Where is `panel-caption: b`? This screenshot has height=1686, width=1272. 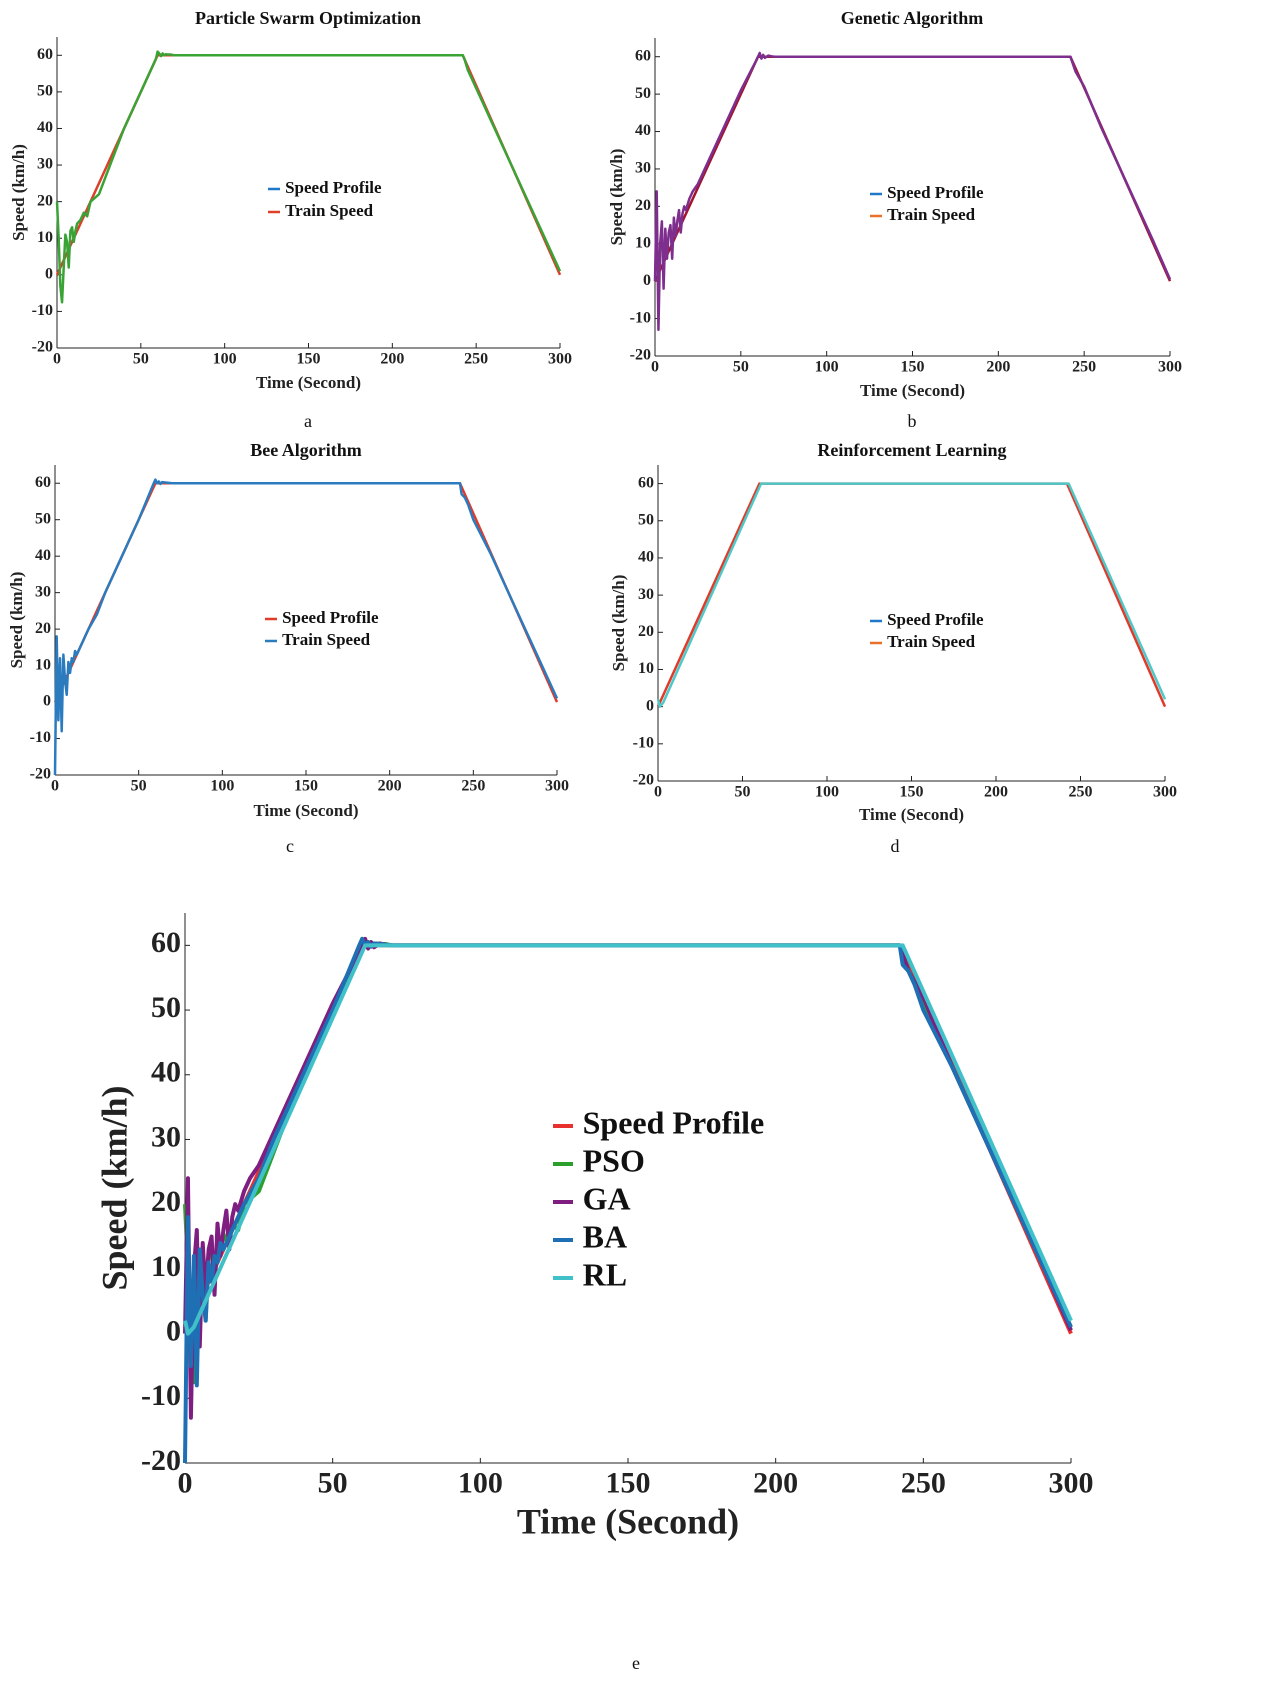
panel-caption: b is located at coordinates (912, 421).